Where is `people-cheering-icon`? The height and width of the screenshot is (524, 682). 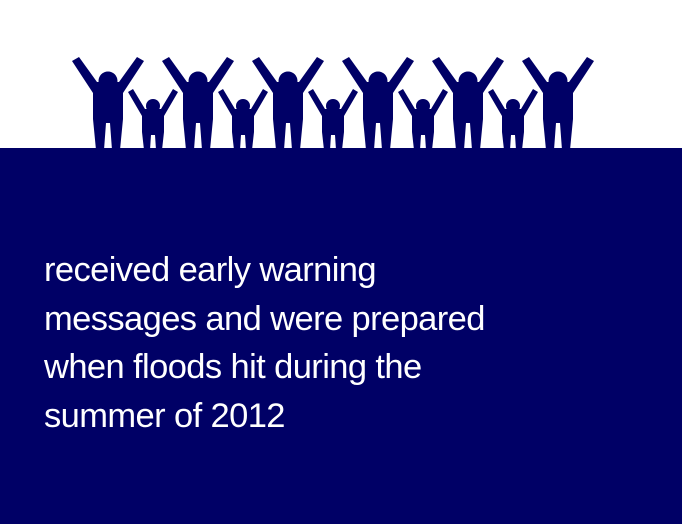
people-cheering-icon is located at coordinates (333, 103).